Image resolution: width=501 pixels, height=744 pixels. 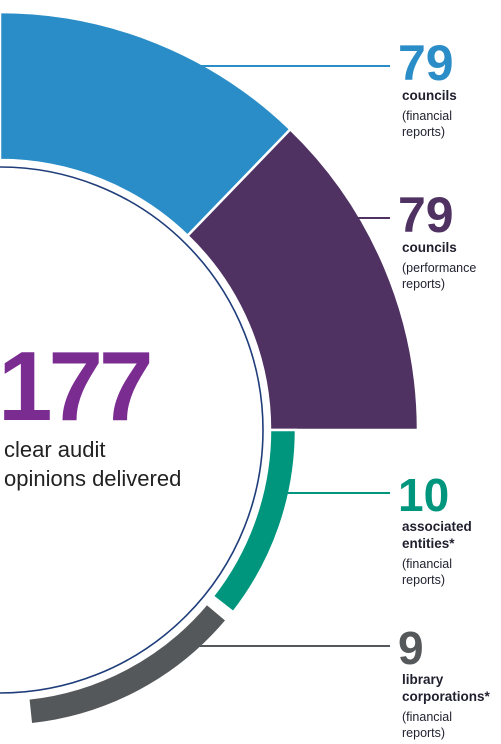 What do you see at coordinates (429, 247) in the screenshot?
I see `category-label-performance: councils` at bounding box center [429, 247].